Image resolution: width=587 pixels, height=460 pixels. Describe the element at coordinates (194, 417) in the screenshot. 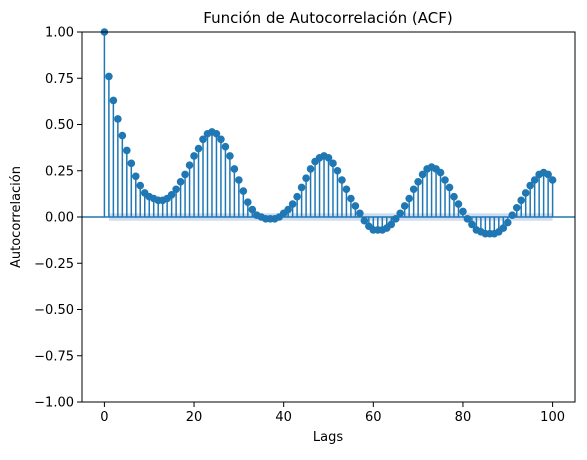

I see `x-tick-label-20: 20` at that location.